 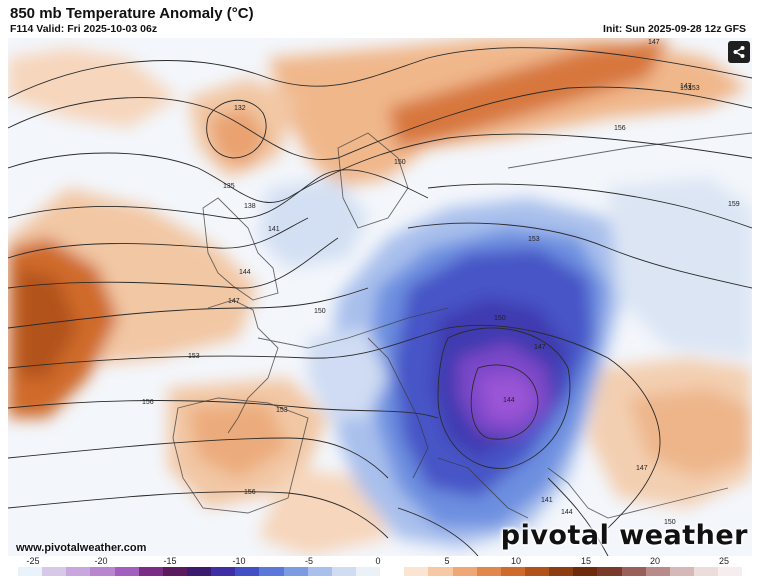 What do you see at coordinates (240, 108) in the screenshot?
I see `contour-label: 132` at bounding box center [240, 108].